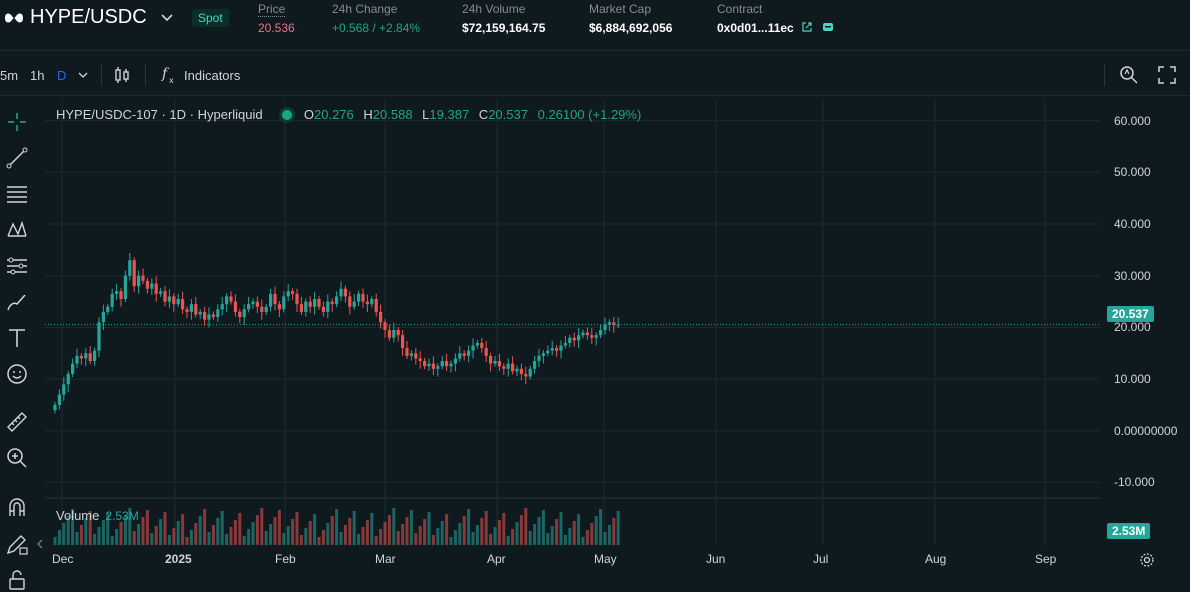  I want to click on collapse-toolbar-icon, so click(40, 544).